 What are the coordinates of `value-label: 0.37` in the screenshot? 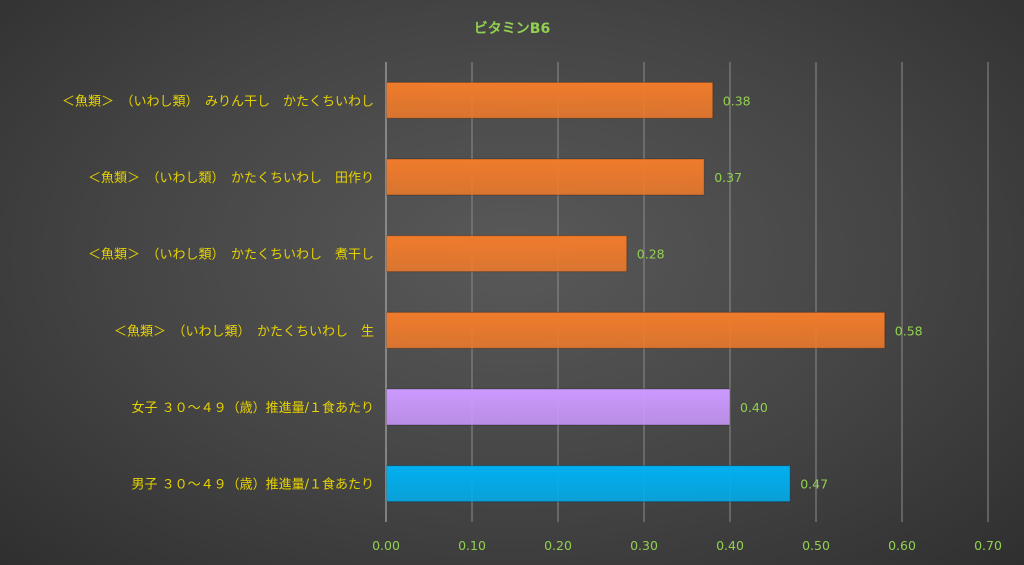 It's located at (728, 177).